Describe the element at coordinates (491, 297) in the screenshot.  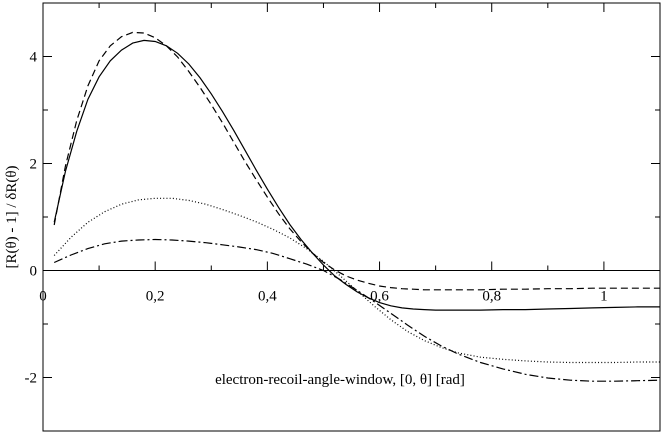
I see `x-tick-label: 0,8` at that location.